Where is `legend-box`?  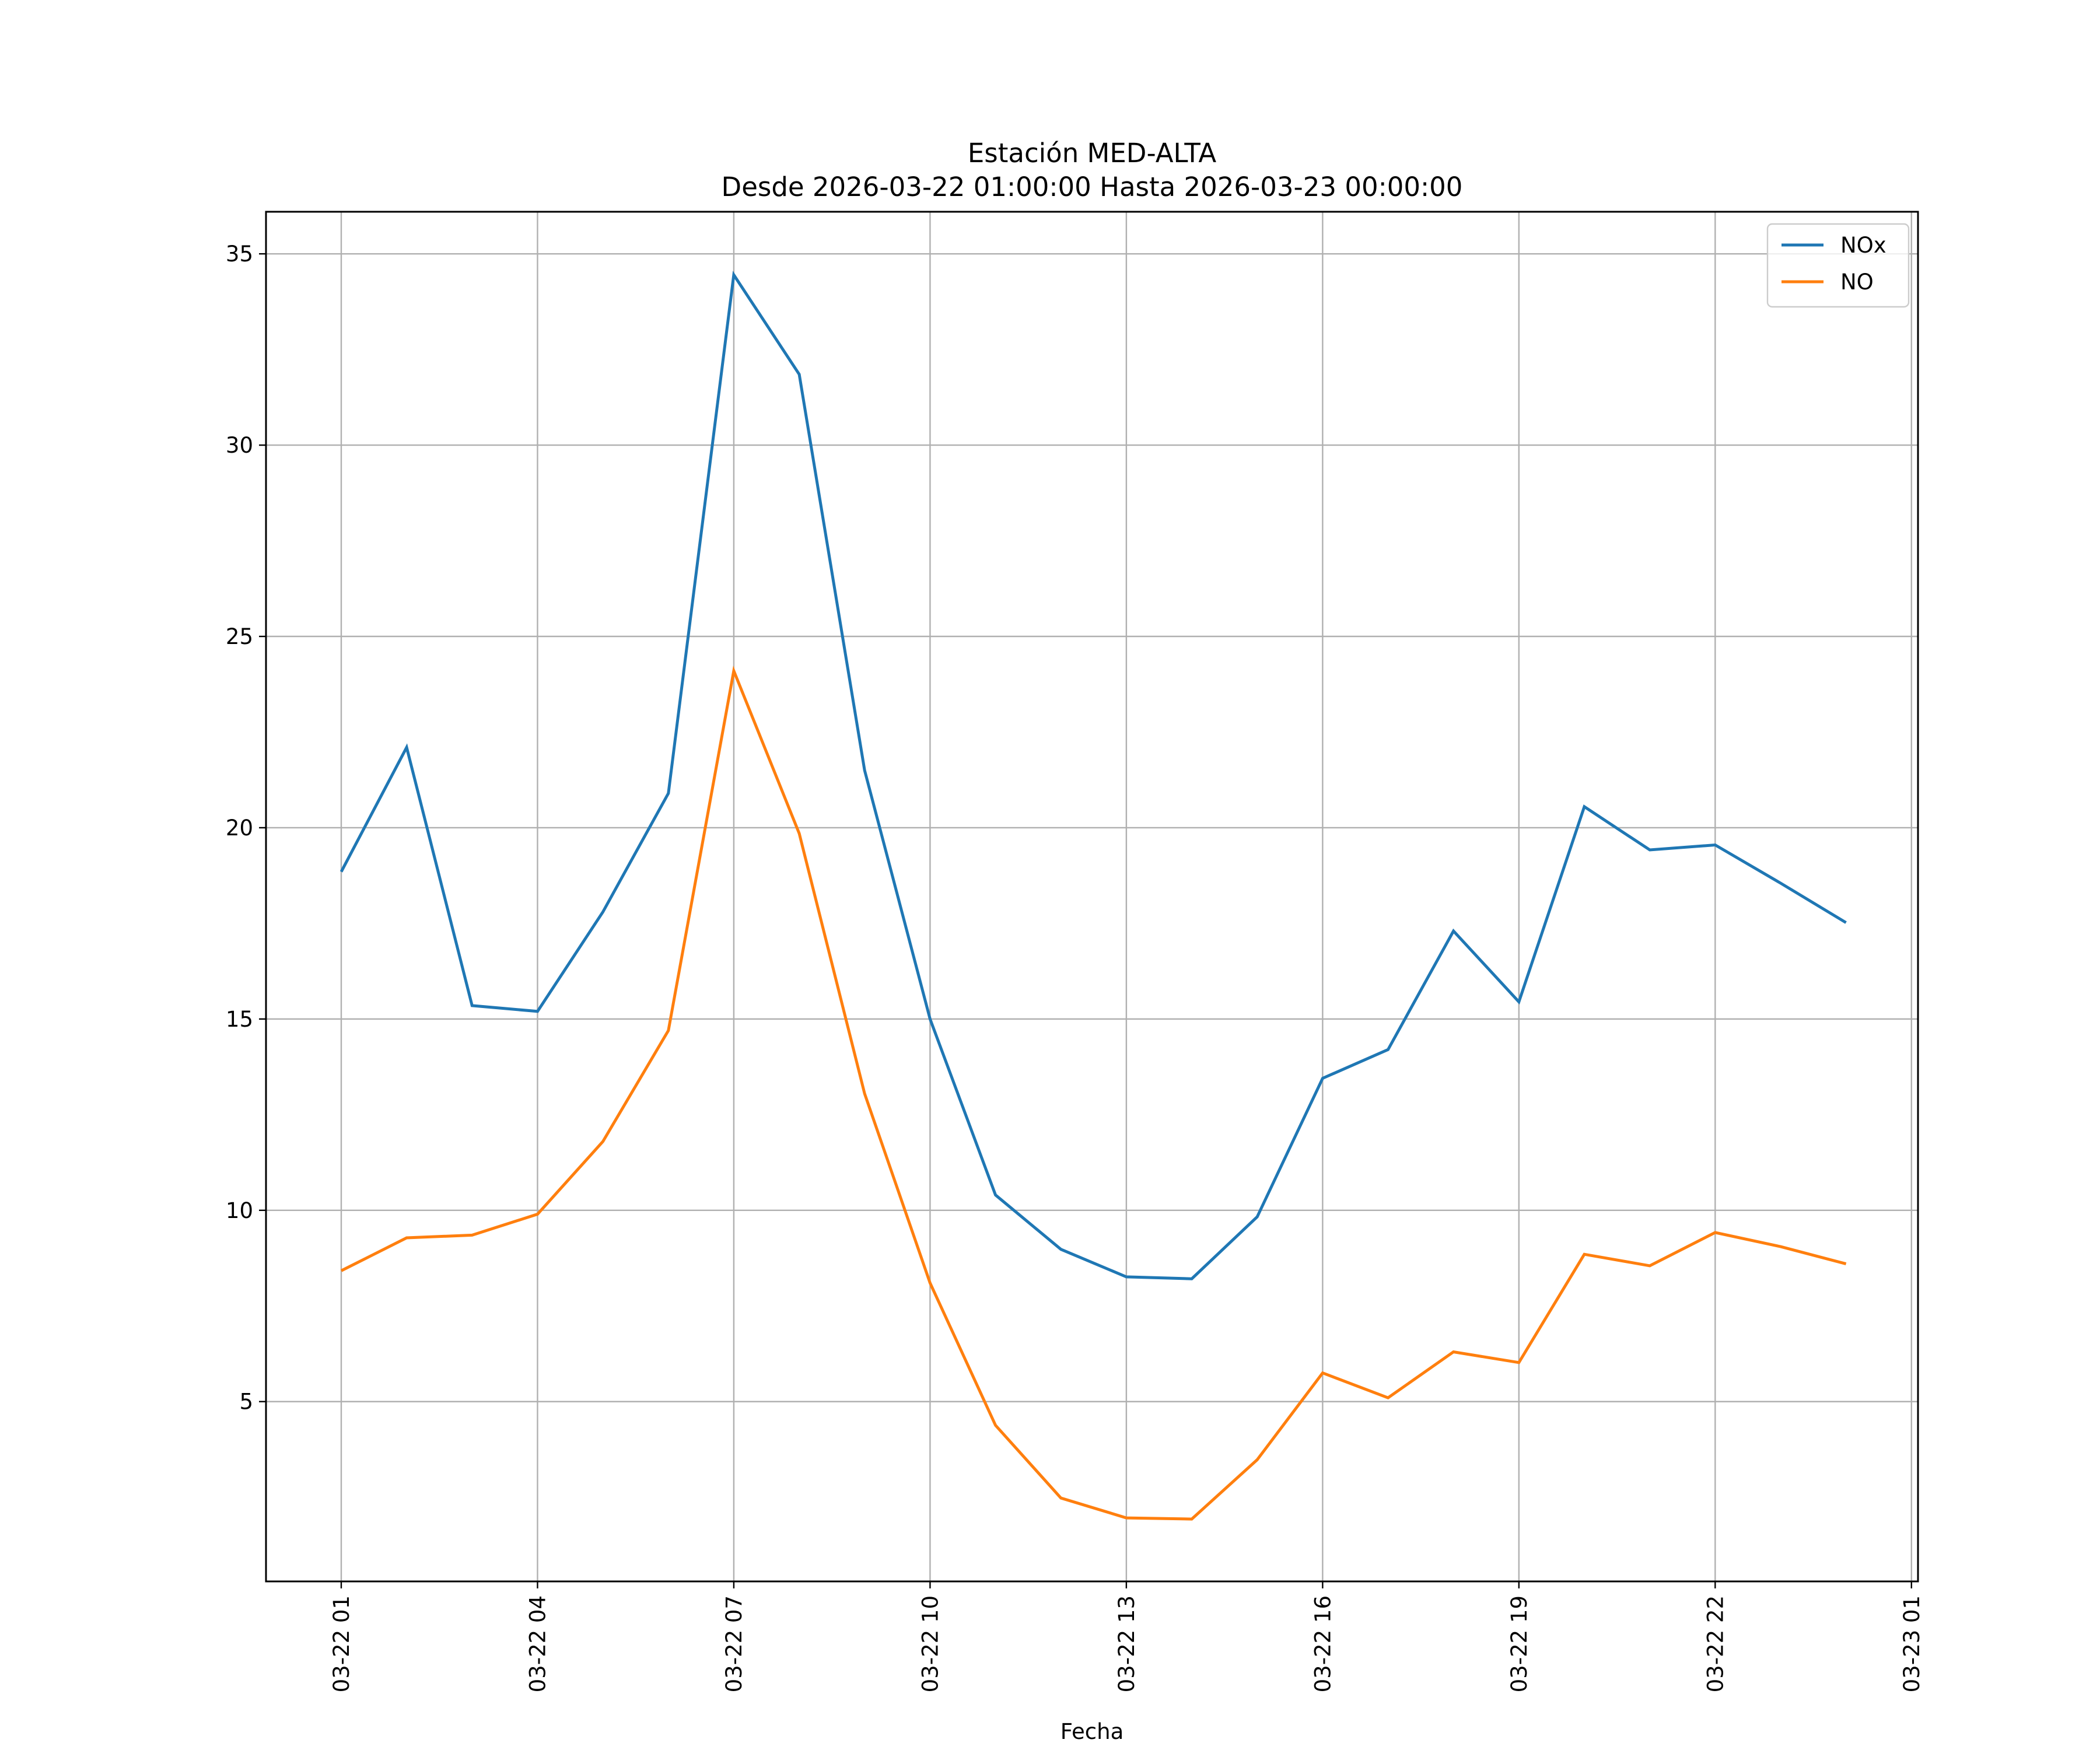
legend-box is located at coordinates (1838, 265).